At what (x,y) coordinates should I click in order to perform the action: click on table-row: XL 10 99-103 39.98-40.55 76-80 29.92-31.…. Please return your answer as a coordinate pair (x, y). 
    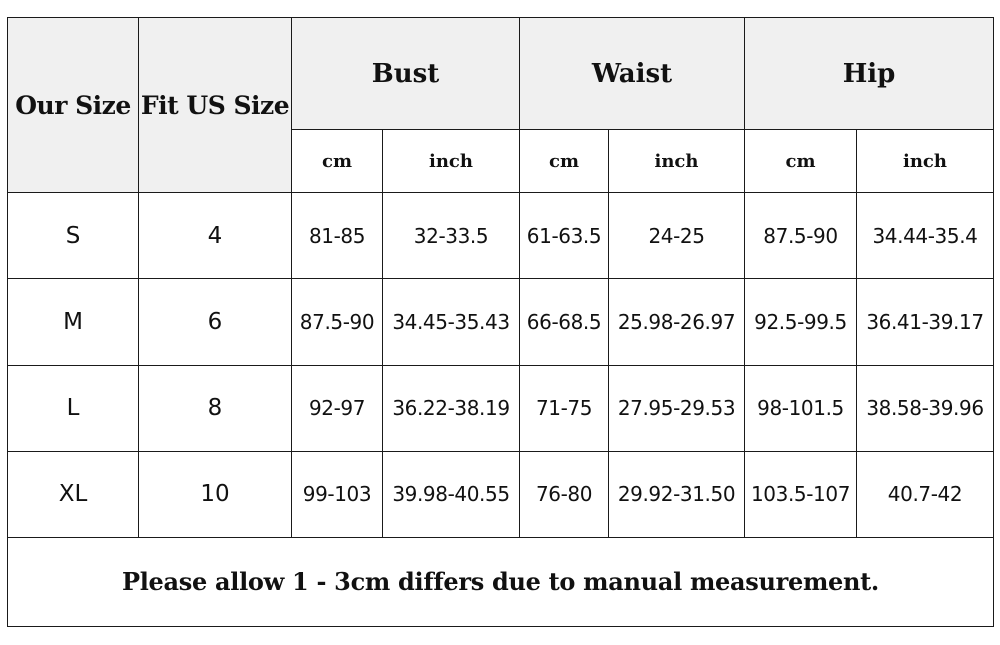
    Looking at the image, I should click on (500, 494).